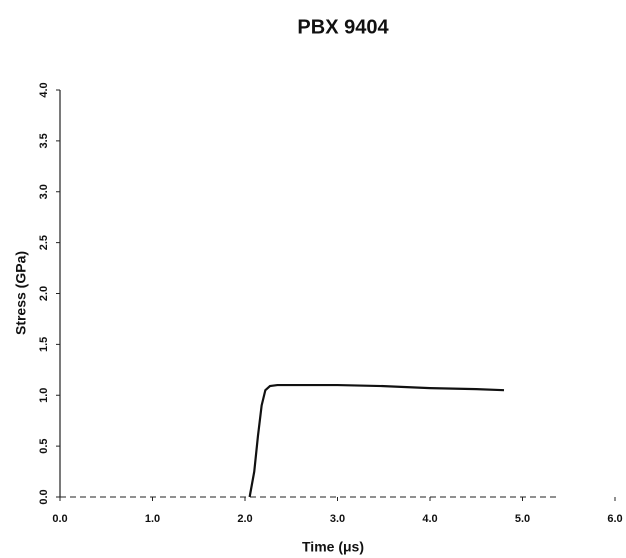 The image size is (626, 558). What do you see at coordinates (59, 519) in the screenshot?
I see `x-tick-label: 0.0` at bounding box center [59, 519].